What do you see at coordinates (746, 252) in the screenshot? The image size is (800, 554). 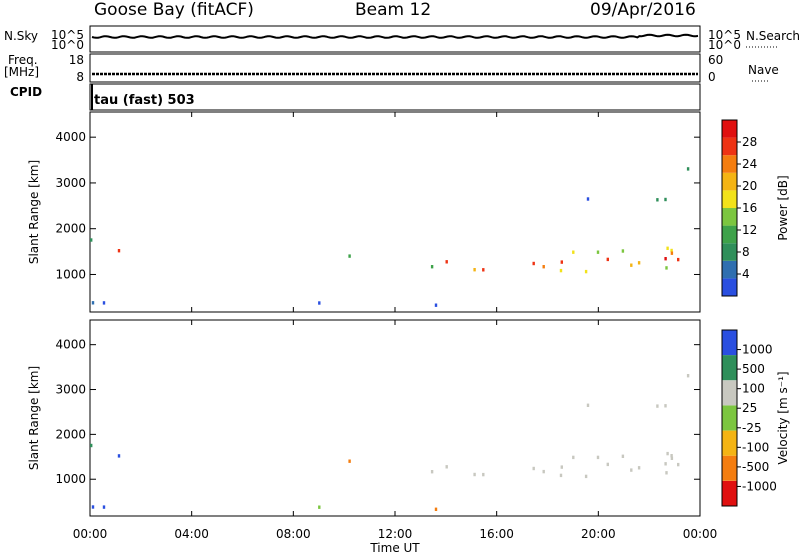 I see `power-colorbar-tick-label: 8` at bounding box center [746, 252].